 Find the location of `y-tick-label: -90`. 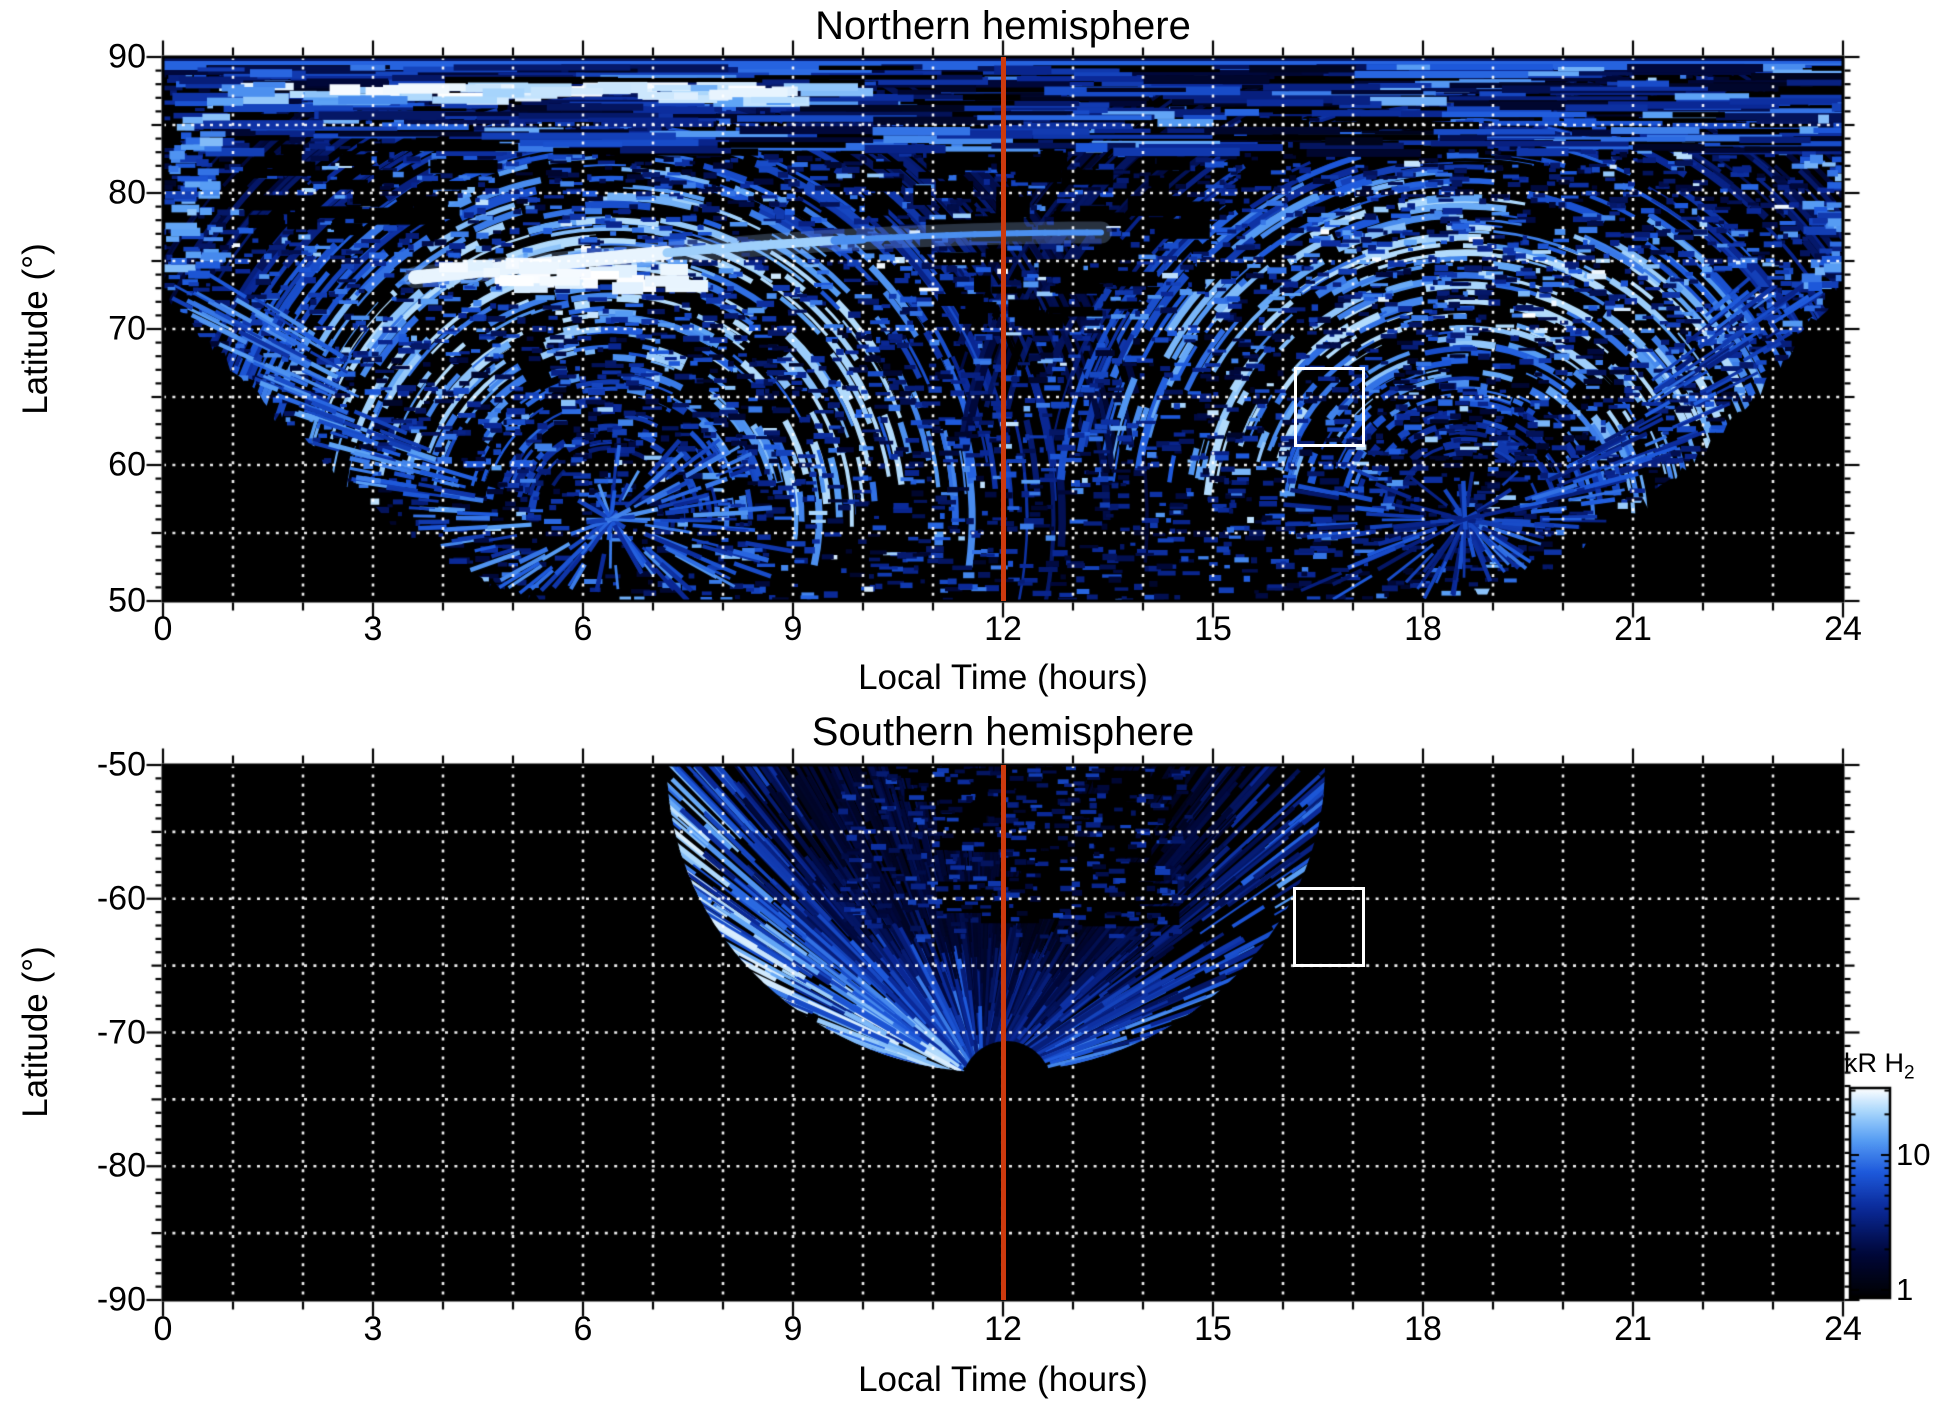

y-tick-label: -90 is located at coordinates (121, 1299).